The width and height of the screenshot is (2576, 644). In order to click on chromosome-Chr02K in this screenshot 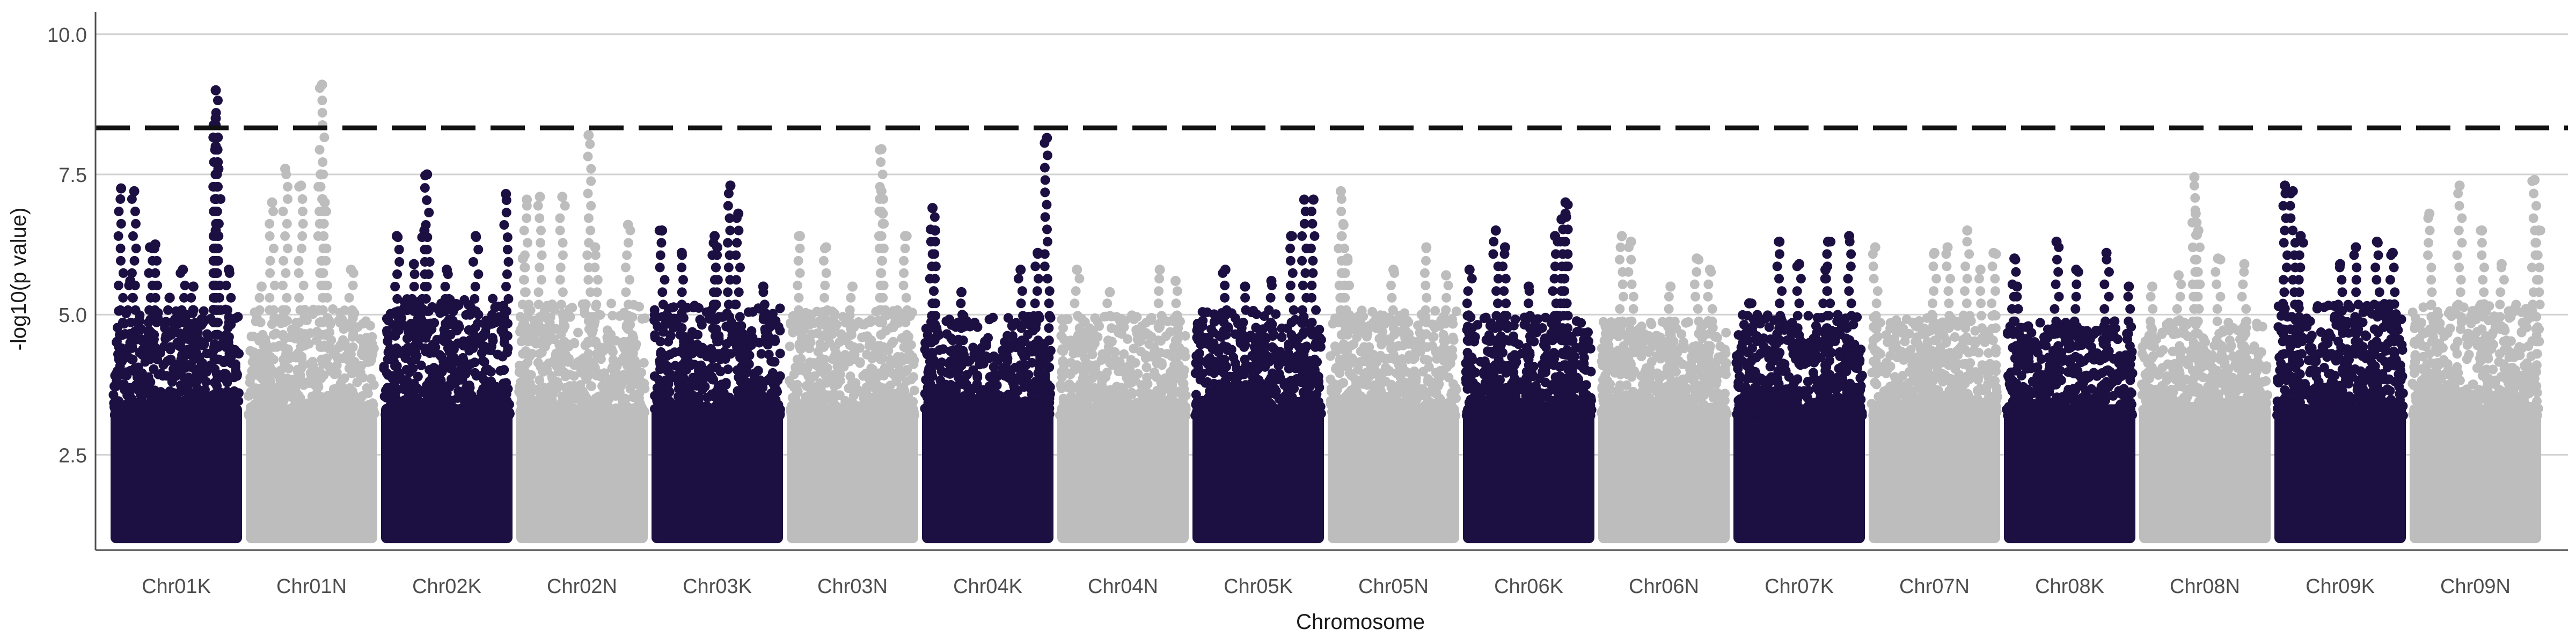, I will do `click(447, 356)`.